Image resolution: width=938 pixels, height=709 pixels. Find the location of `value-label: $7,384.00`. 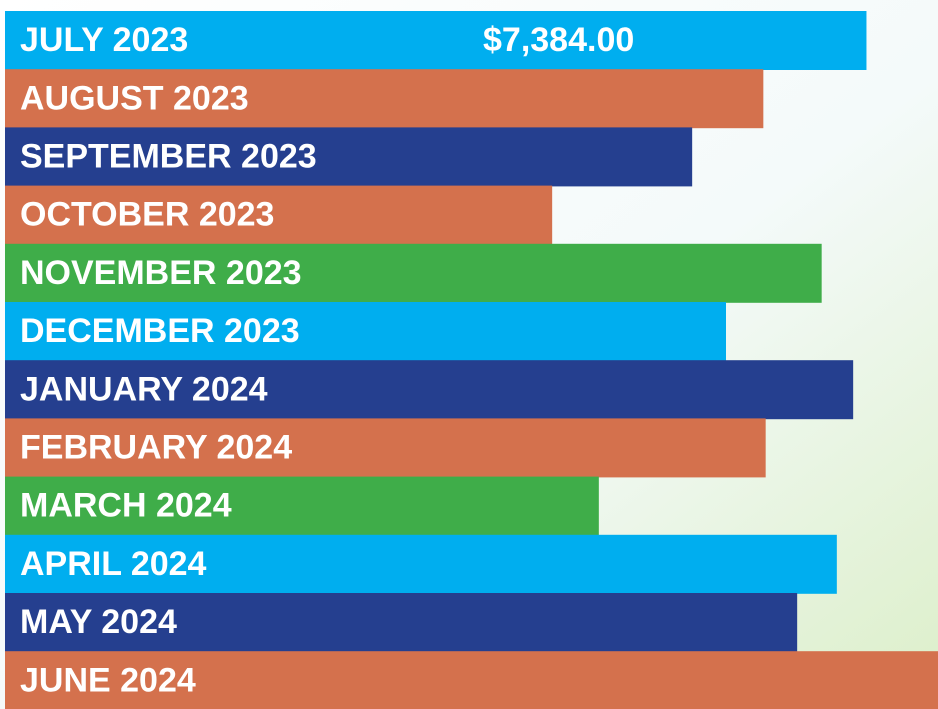

value-label: $7,384.00 is located at coordinates (558, 40).